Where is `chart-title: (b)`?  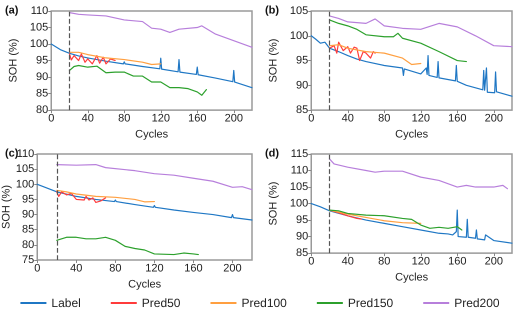 chart-title: (b) is located at coordinates (272, 10).